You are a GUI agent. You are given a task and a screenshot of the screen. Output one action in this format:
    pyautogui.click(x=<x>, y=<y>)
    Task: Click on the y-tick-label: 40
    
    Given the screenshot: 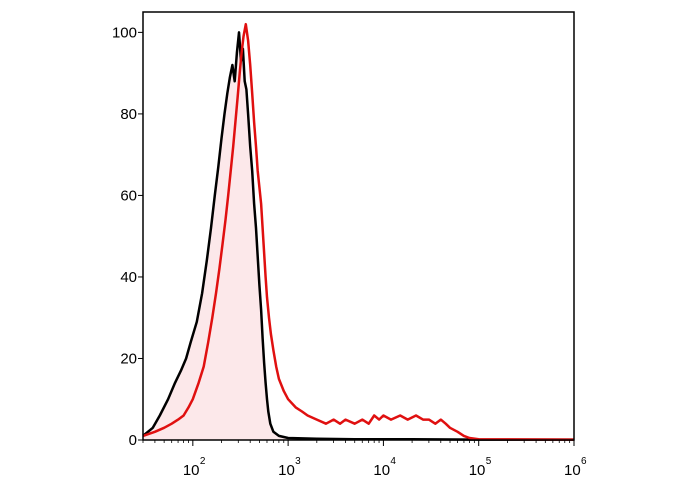 What is the action you would take?
    pyautogui.click(x=128, y=277)
    